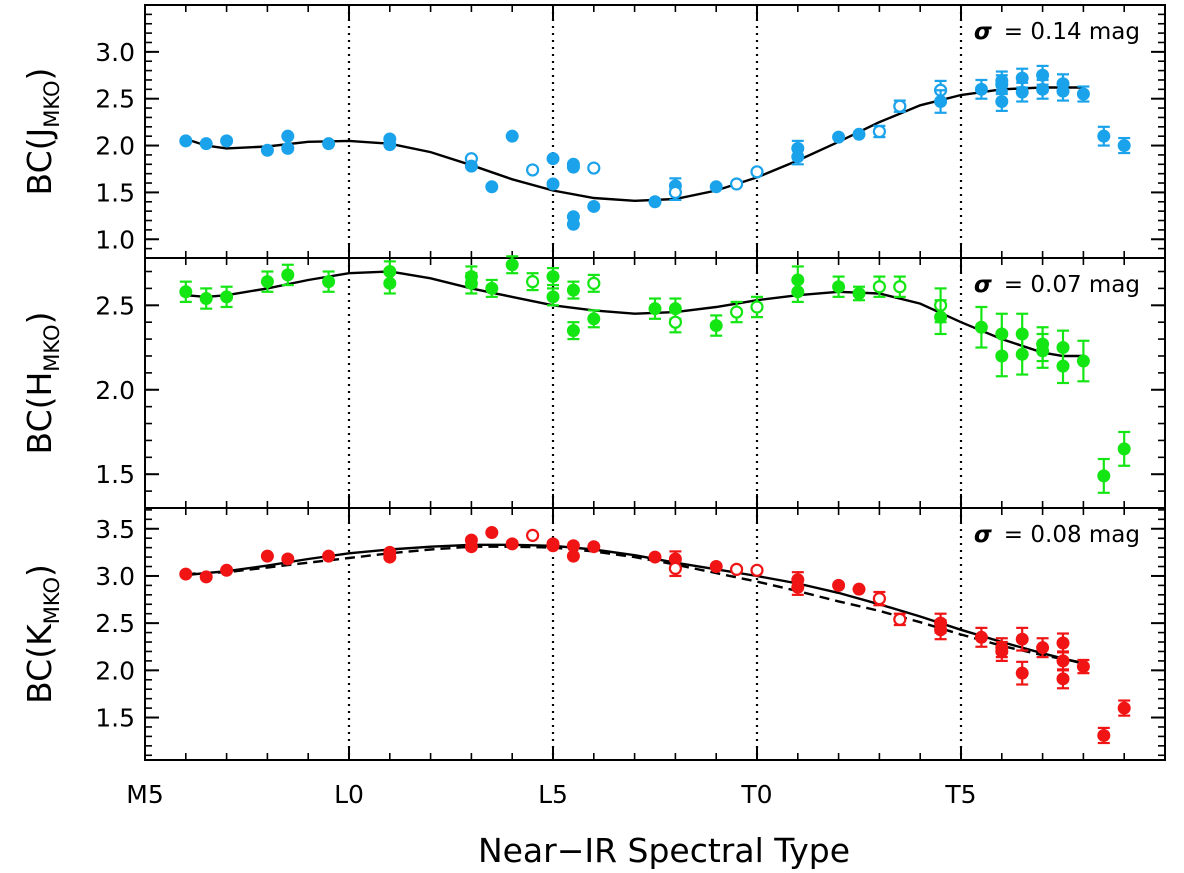  I want to click on x-tick-label: M5, so click(144, 794).